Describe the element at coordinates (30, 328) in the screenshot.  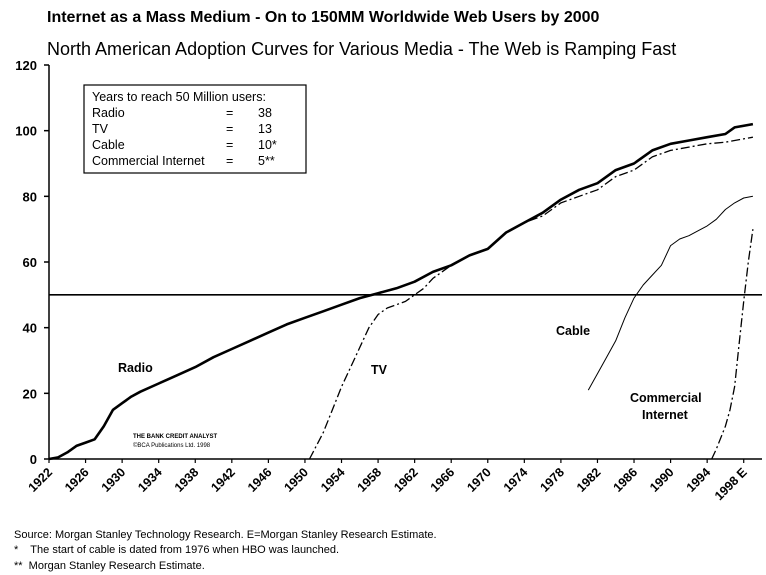
I see `y-tick-label: 40` at that location.